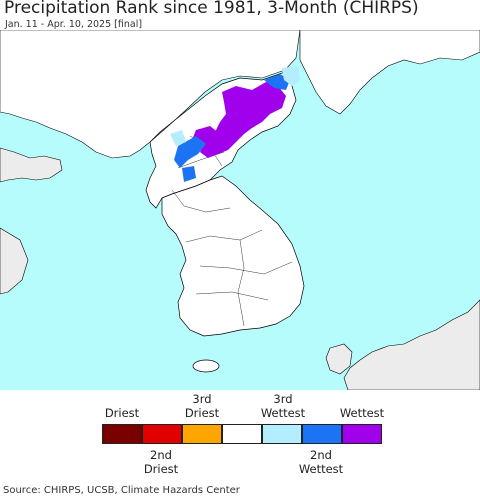 The width and height of the screenshot is (480, 499). Describe the element at coordinates (233, 256) in the screenshot. I see `south-korea` at that location.